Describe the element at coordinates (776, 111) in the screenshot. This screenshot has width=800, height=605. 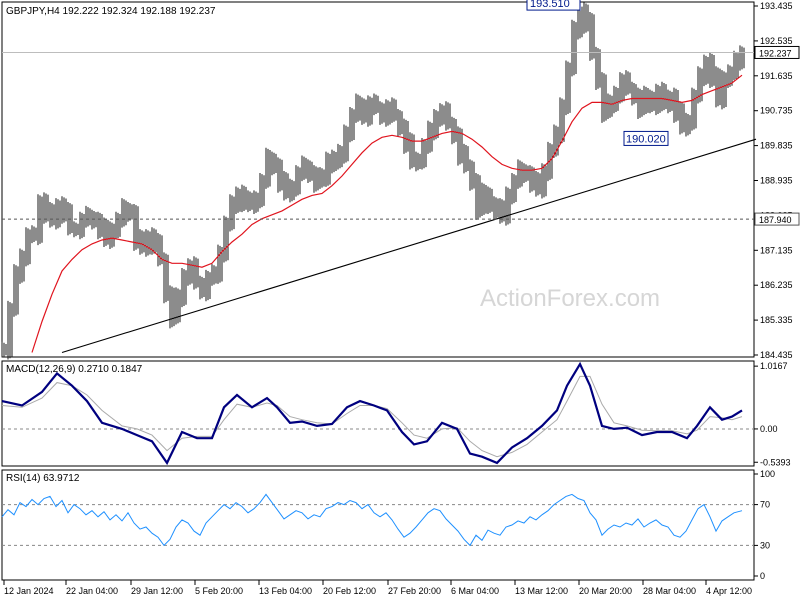
I see `price-tick-label: 190.735` at that location.